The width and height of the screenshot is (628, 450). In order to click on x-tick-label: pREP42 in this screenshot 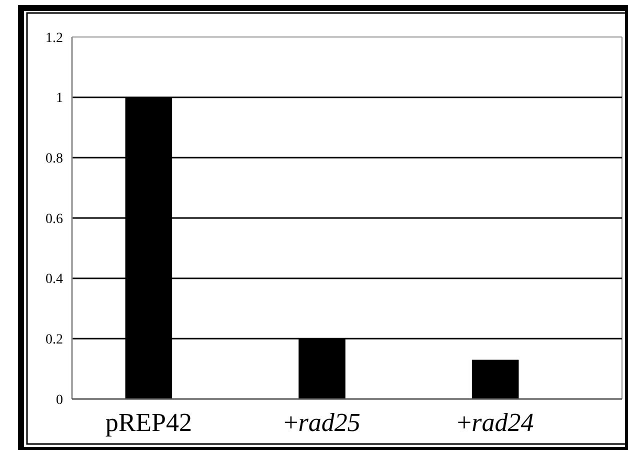, I will do `click(148, 422)`.